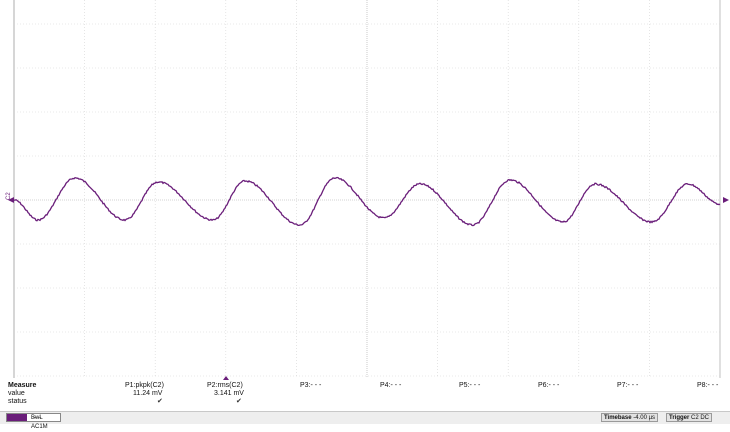 This screenshot has width=730, height=432. I want to click on channel-descriptor-box: B̶w̶L AC1M, so click(33, 417).